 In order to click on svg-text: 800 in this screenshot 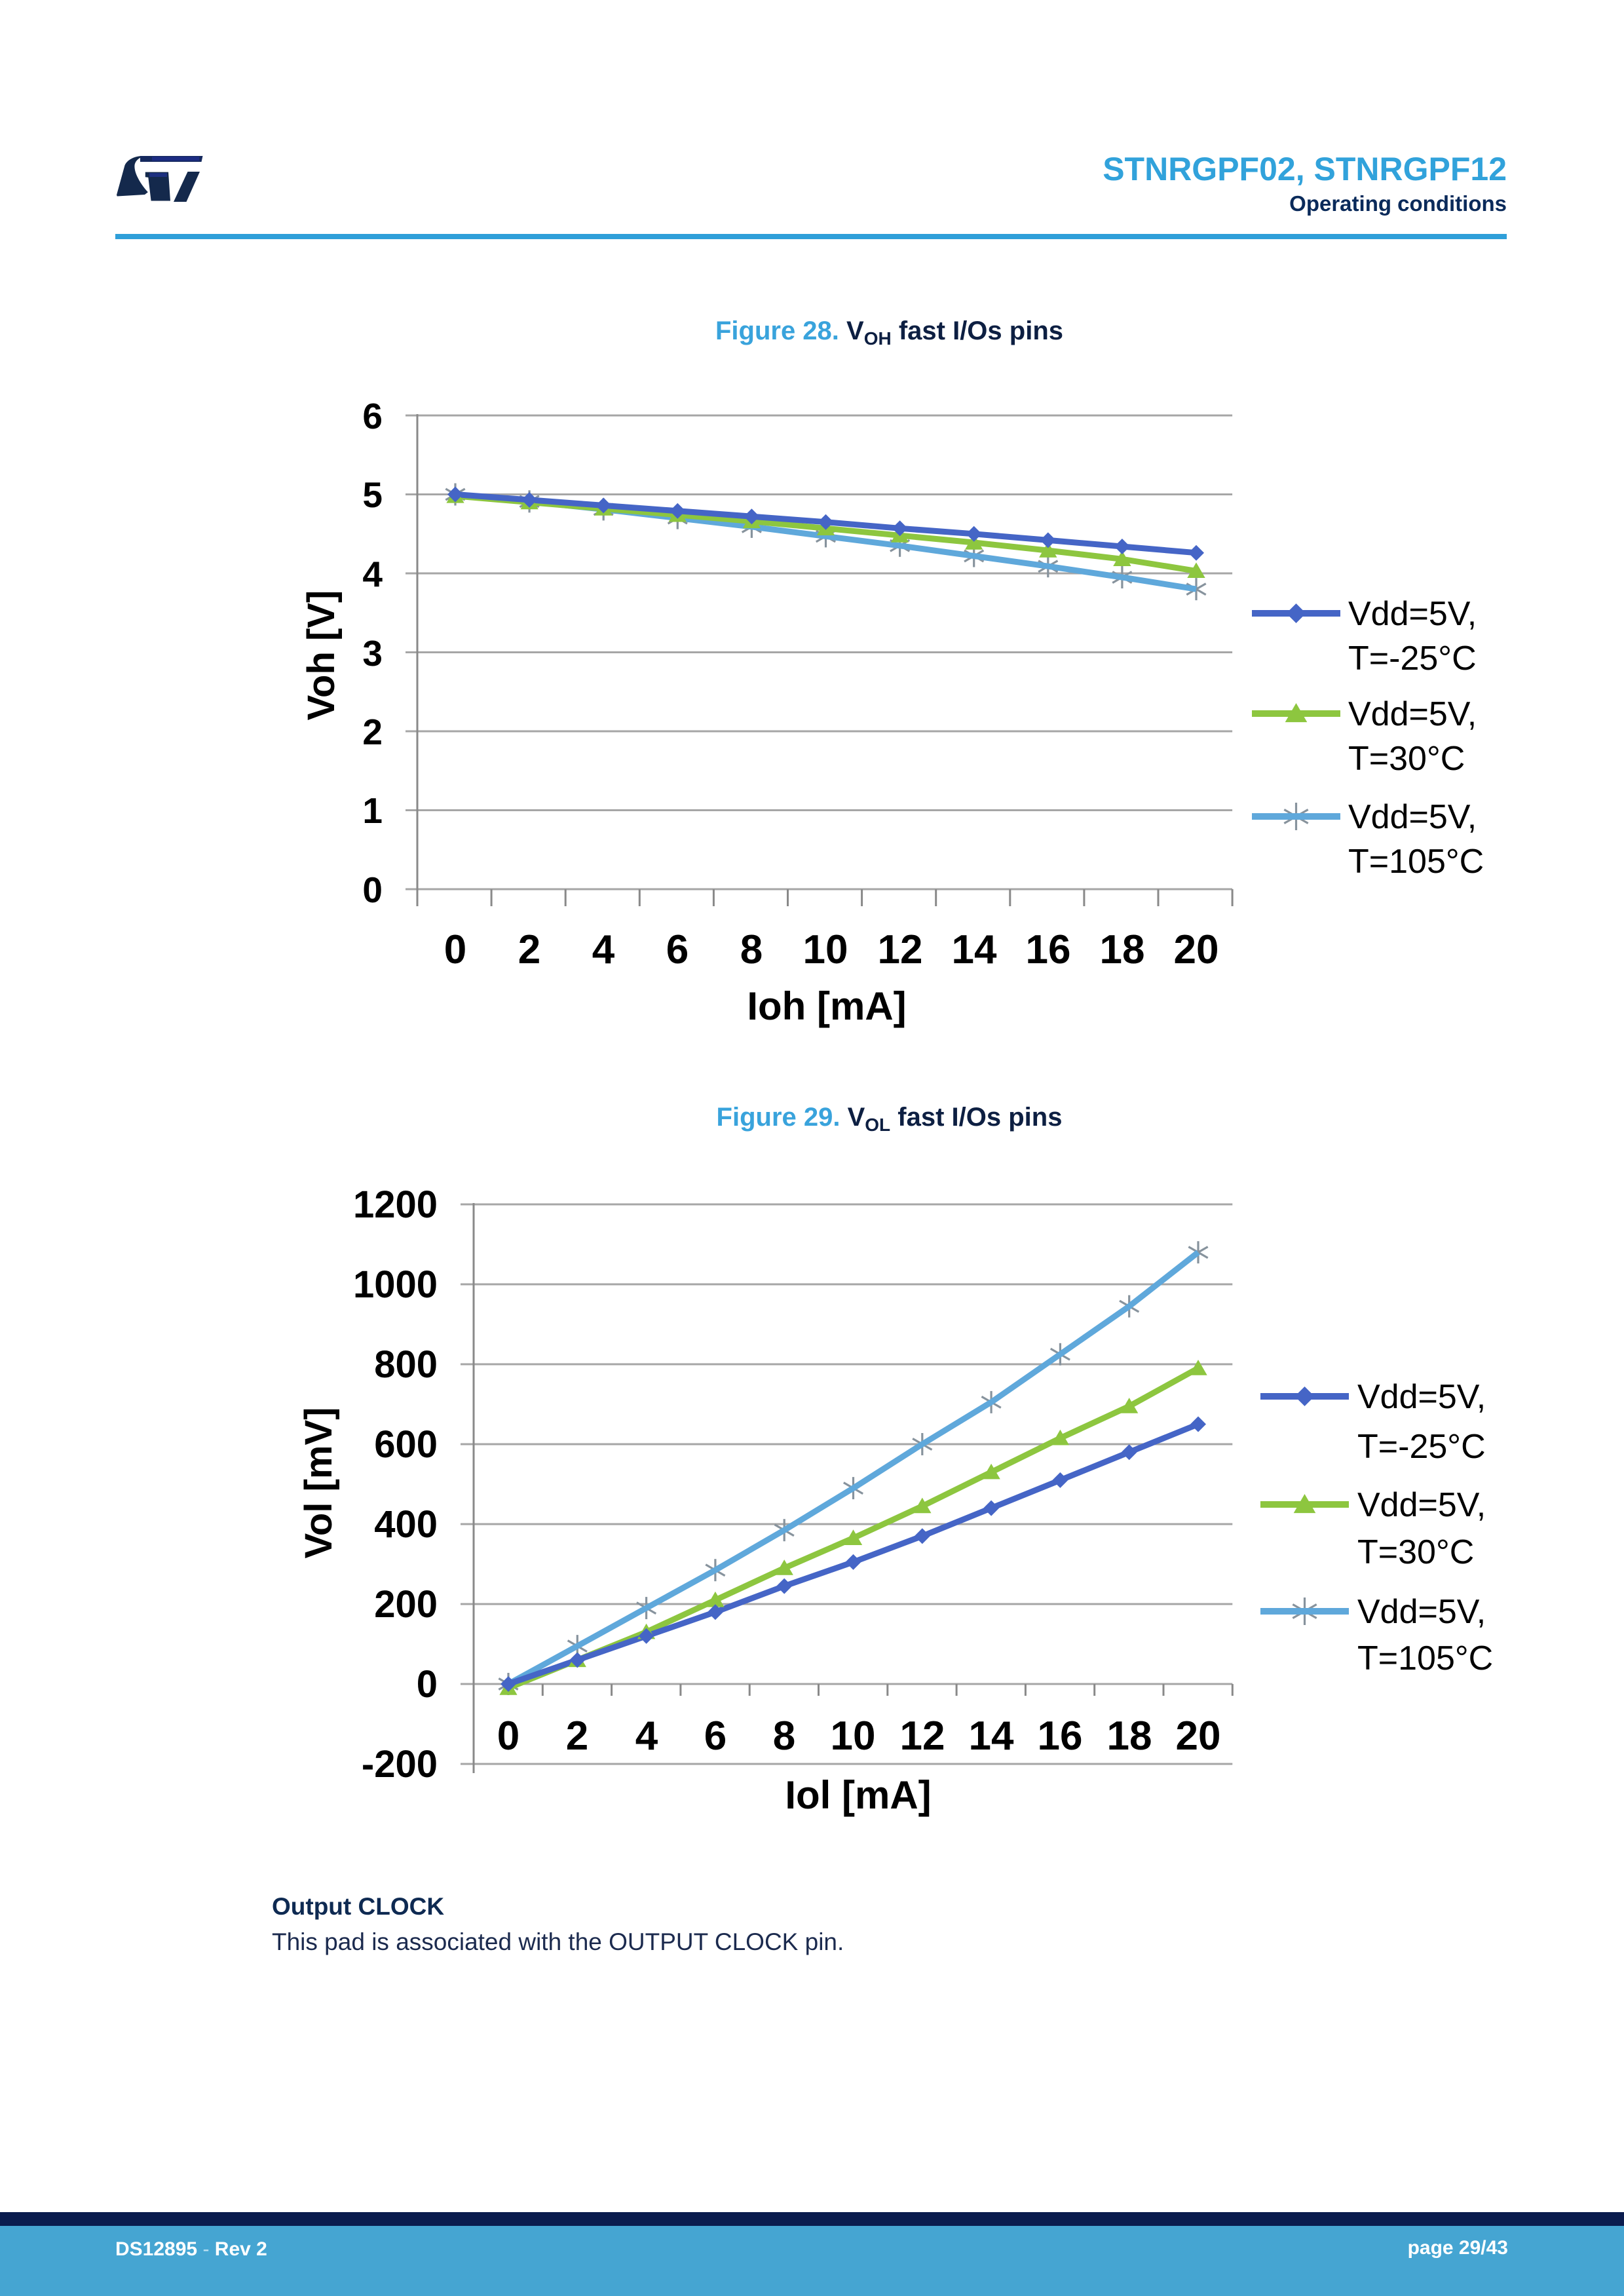, I will do `click(406, 1364)`.